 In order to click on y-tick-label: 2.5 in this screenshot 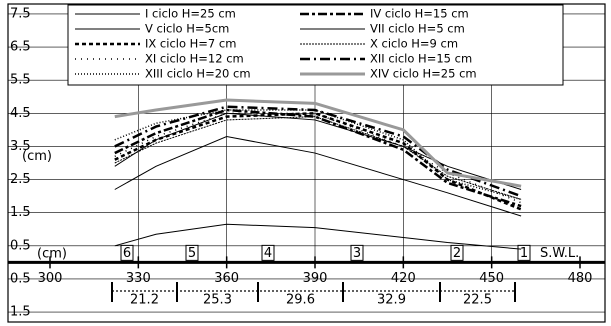, I will do `click(20, 179)`.